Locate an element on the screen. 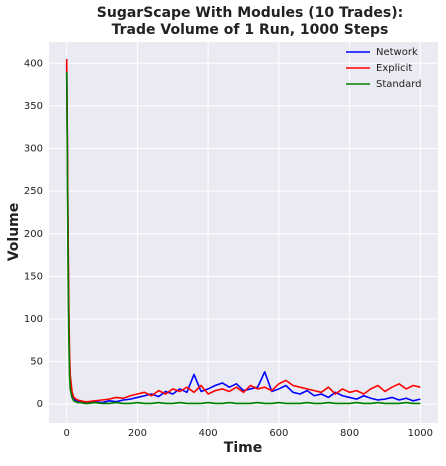  x-tick-label: 800 is located at coordinates (349, 433).